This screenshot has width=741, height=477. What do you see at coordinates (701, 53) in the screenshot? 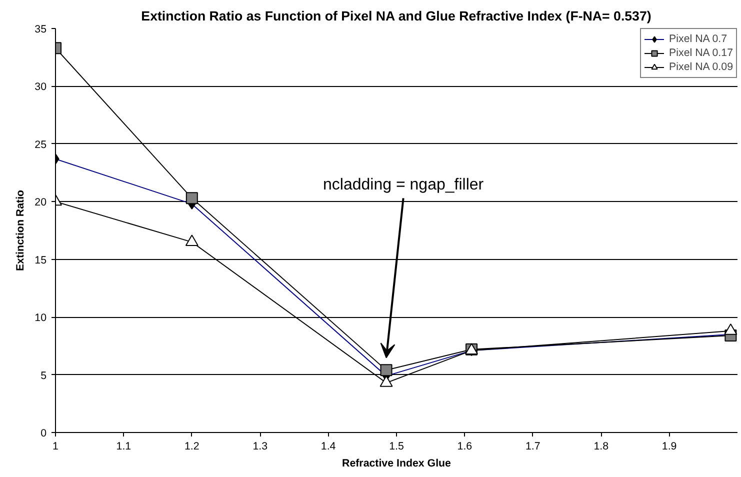
I see `legend-label: Pixel NA 0.17` at bounding box center [701, 53].